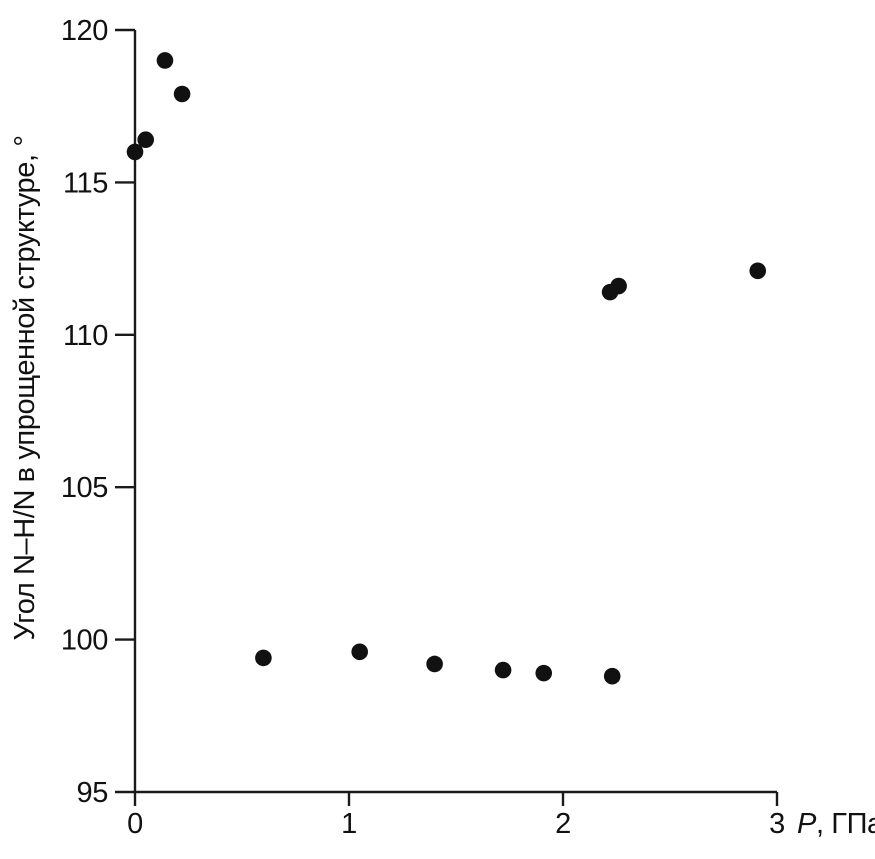  I want to click on x-tick-label: 0, so click(135, 824).